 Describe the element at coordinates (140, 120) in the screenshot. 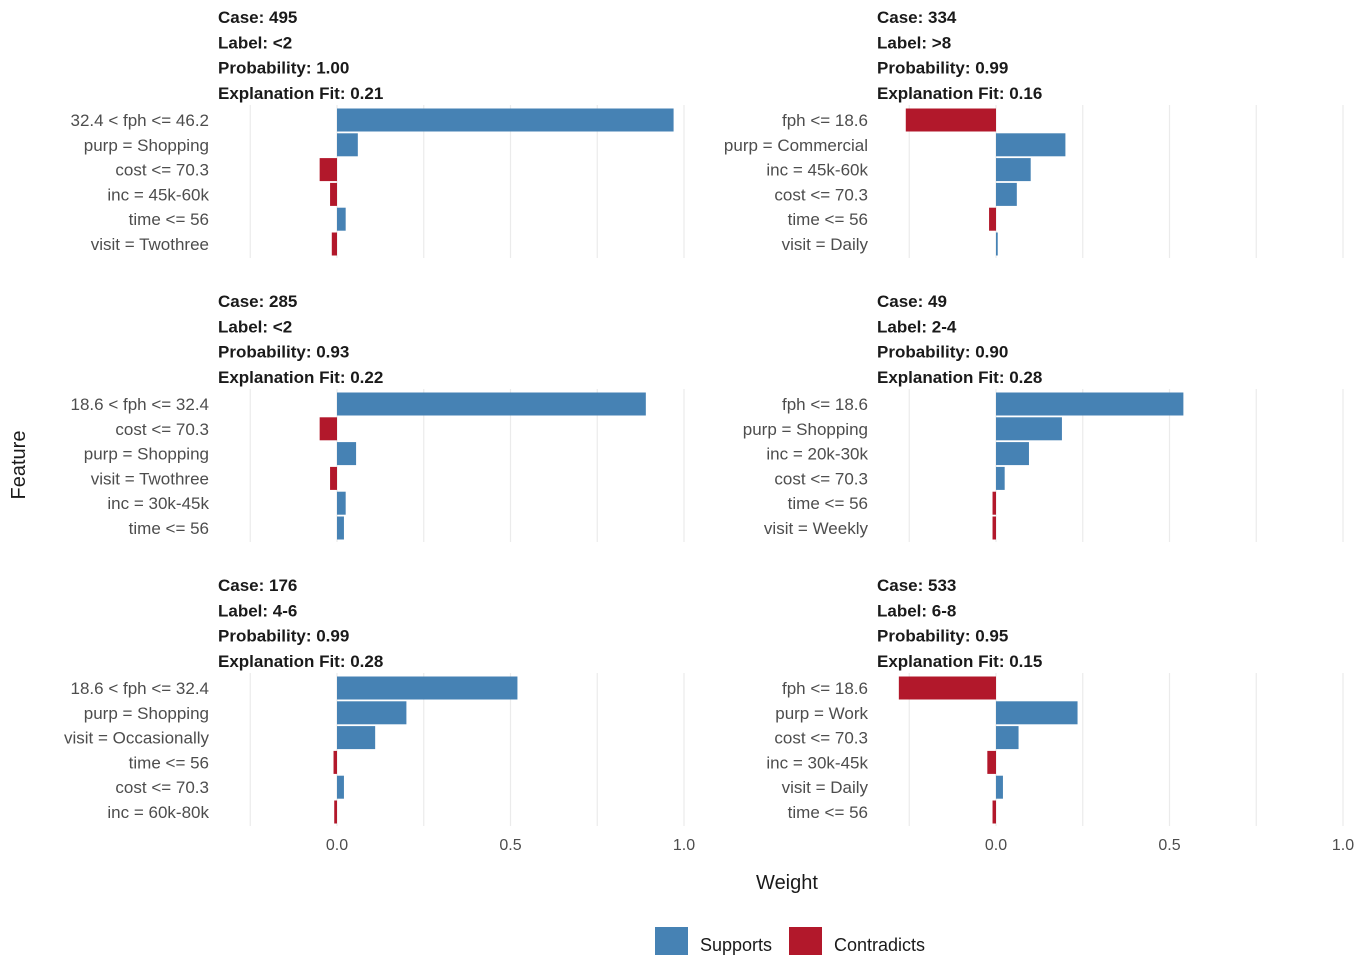

I see `feature-label: 32.4 < fph <= 46.2` at that location.